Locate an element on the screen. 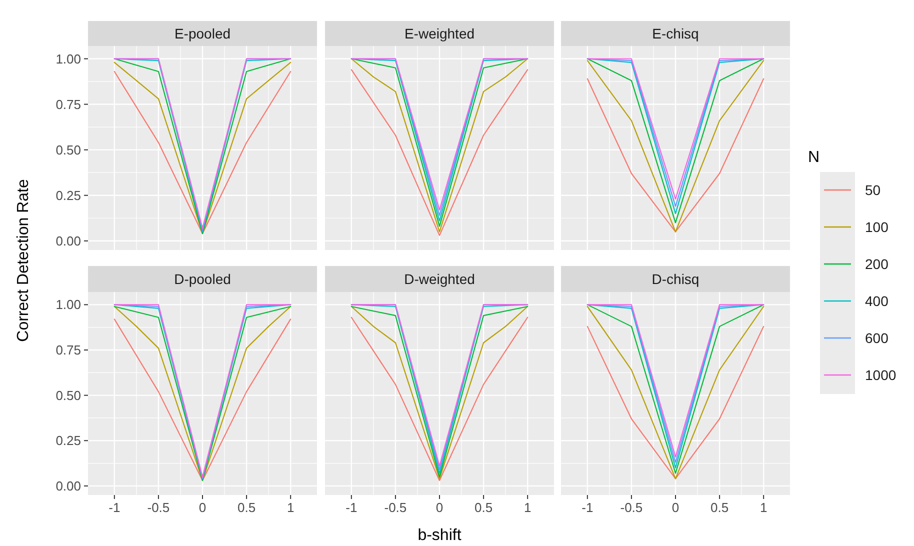 Image resolution: width=914 pixels, height=546 pixels. x-axis-title: b-shift is located at coordinates (440, 535).